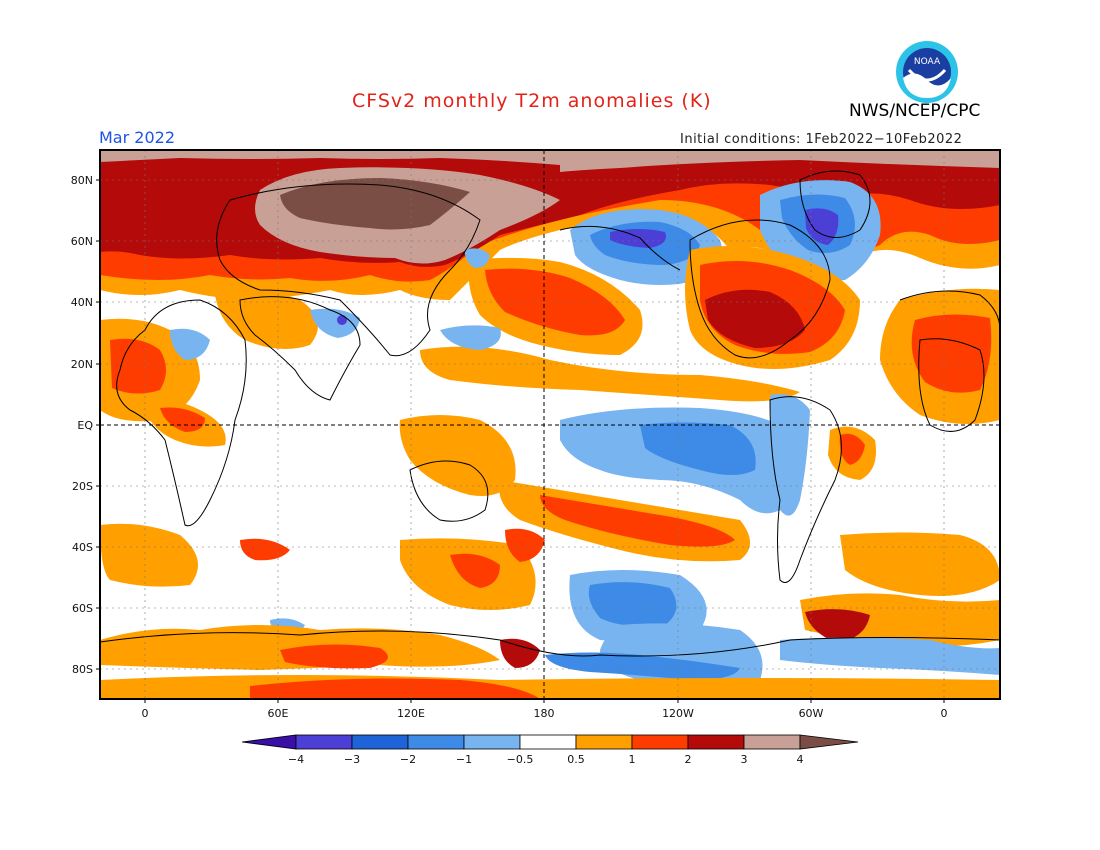  What do you see at coordinates (411, 713) in the screenshot?
I see `lon-label: 120E` at bounding box center [411, 713].